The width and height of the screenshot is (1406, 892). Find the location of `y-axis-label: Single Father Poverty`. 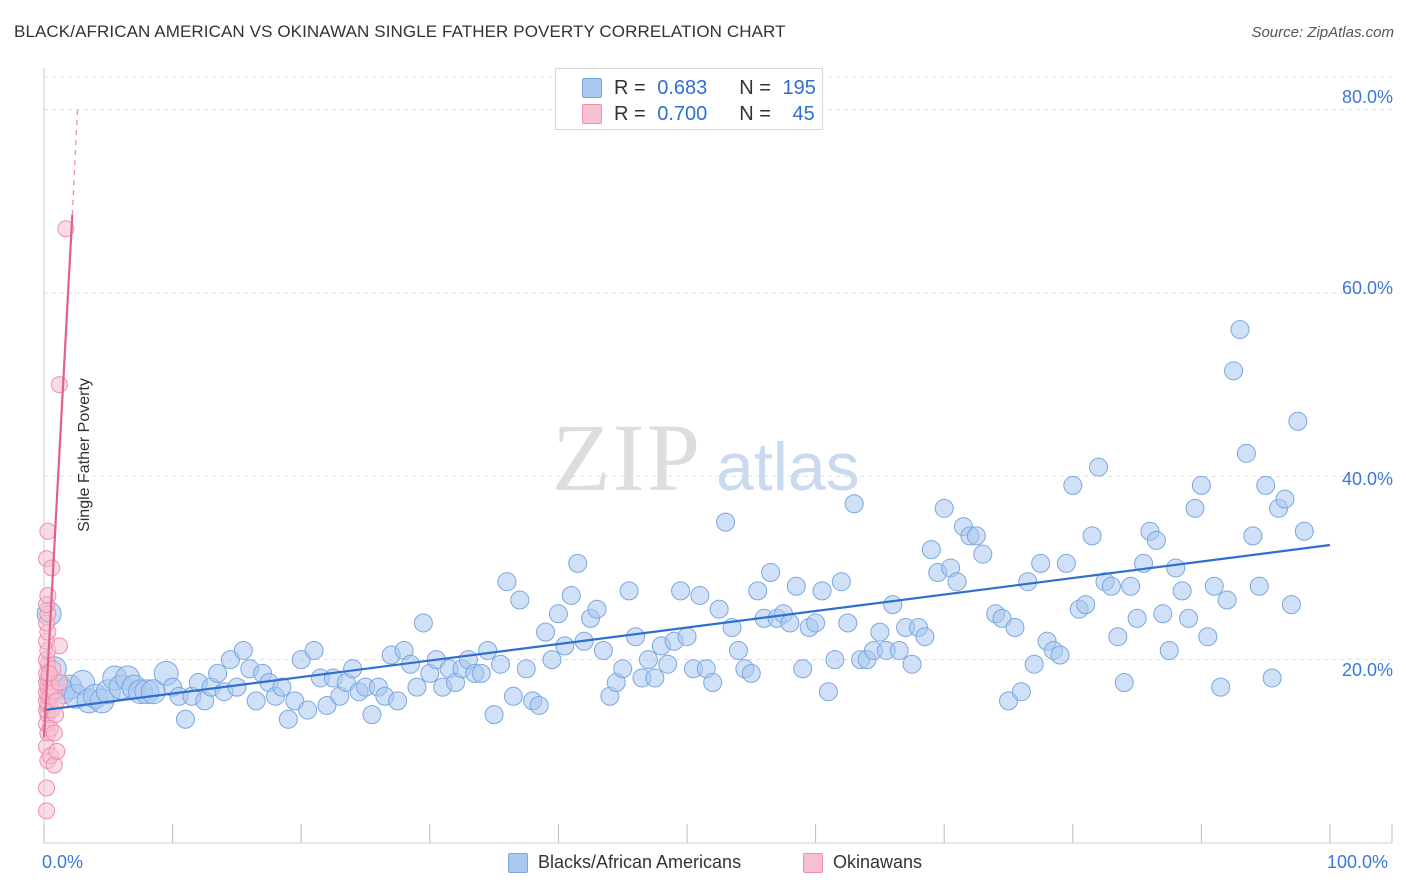

y-axis-label: Single Father Poverty is located at coordinates (84, 455).